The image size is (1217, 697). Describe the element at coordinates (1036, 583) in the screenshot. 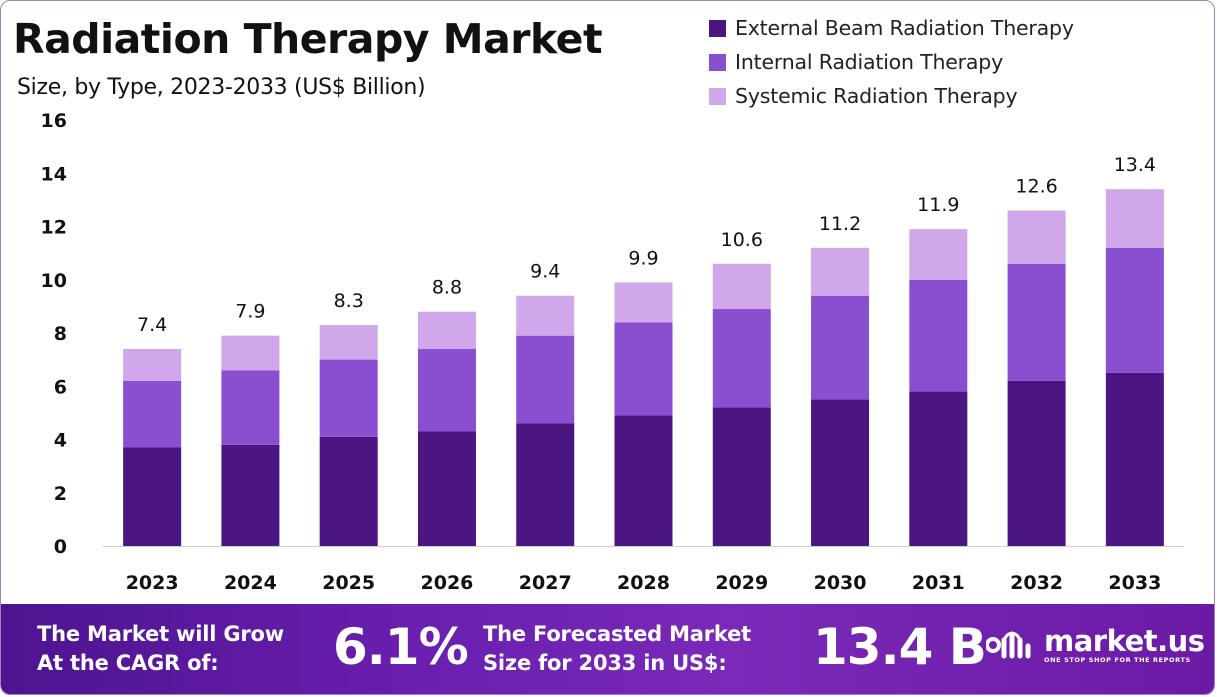

I see `x-tick-label: 2032` at that location.